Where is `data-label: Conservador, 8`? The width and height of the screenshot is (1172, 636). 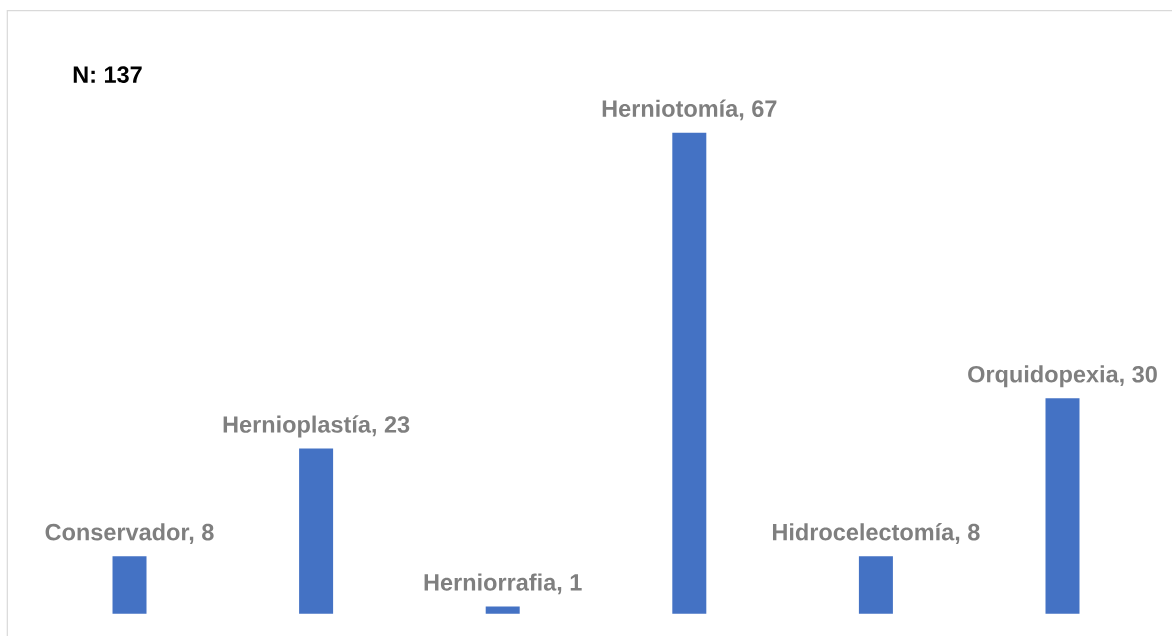
data-label: Conservador, 8 is located at coordinates (129, 533).